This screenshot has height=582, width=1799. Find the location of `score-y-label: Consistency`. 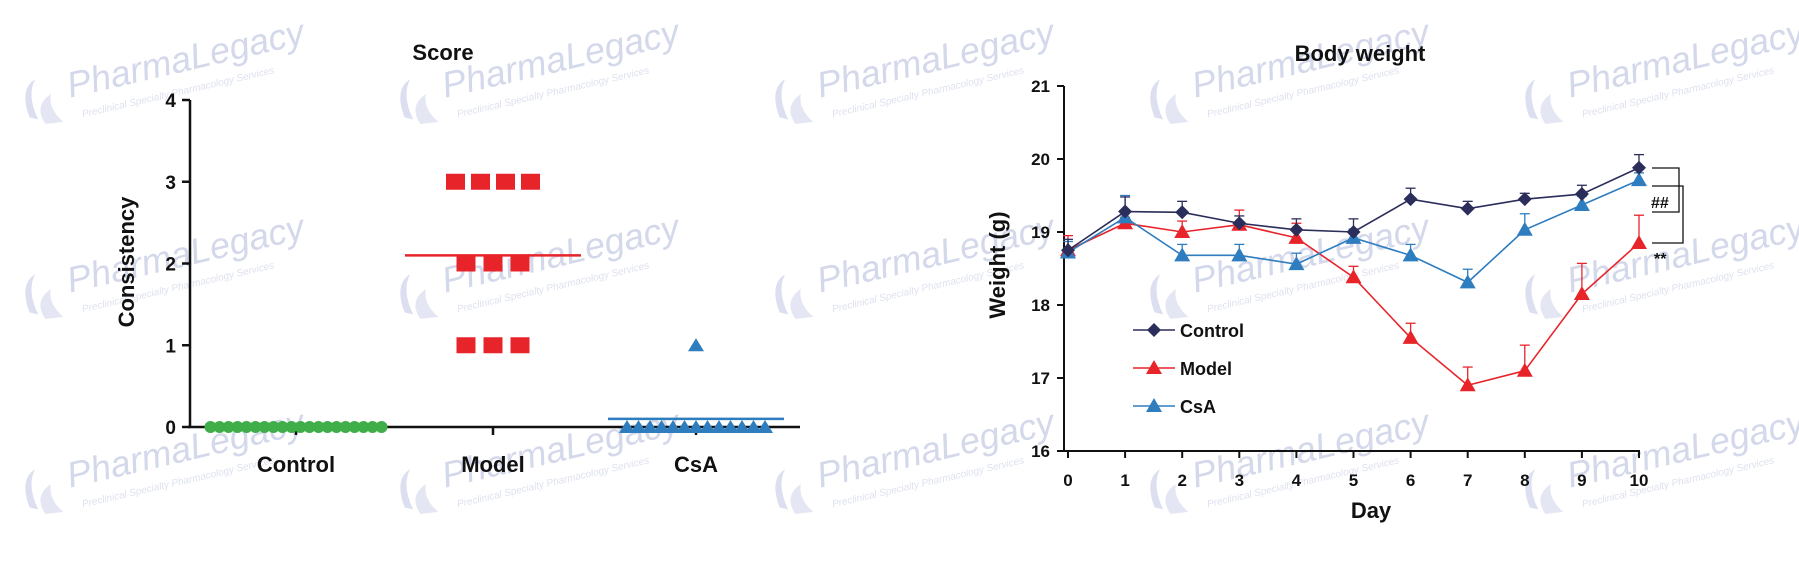

score-y-label: Consistency is located at coordinates (126, 262).